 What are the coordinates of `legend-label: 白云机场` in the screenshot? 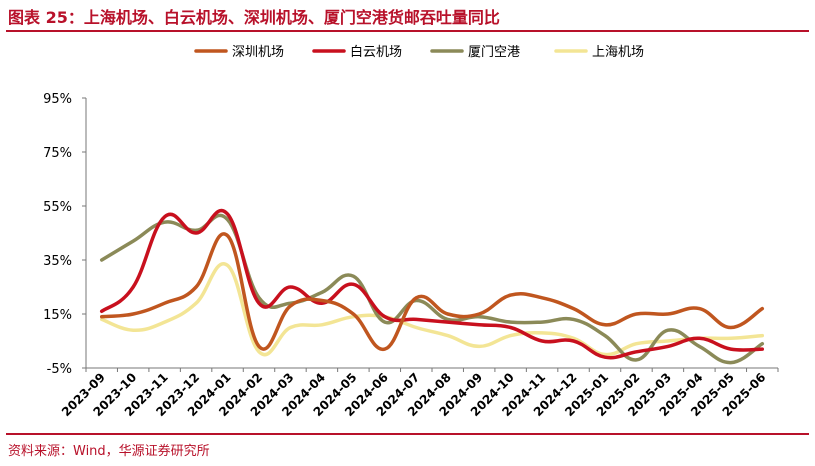 It's located at (376, 52).